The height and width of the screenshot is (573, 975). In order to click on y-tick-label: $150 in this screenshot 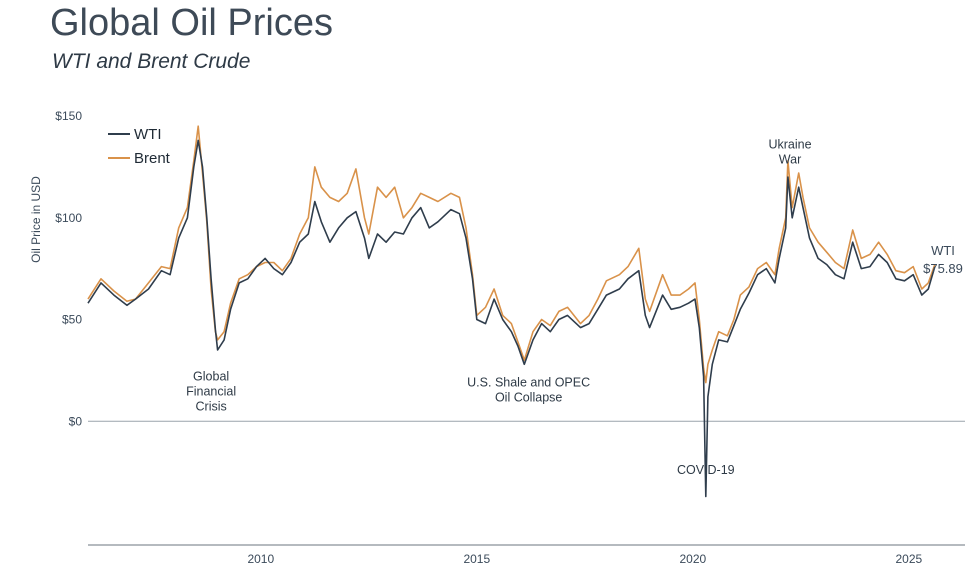, I will do `click(68, 116)`.